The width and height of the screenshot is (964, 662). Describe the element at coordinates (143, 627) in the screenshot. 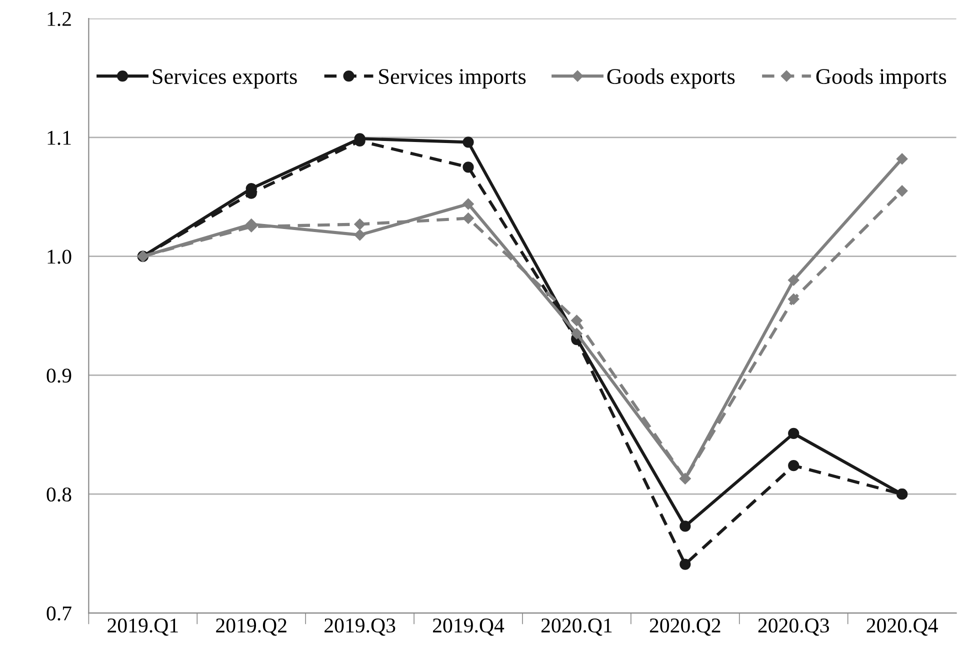

I see `x-tick-label: 2019.Q1` at that location.